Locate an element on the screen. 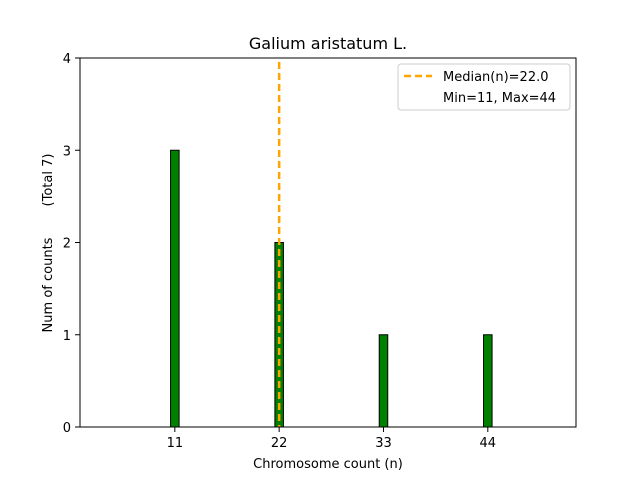 This screenshot has width=640, height=480. x-tick-label-11: 11 is located at coordinates (175, 443).